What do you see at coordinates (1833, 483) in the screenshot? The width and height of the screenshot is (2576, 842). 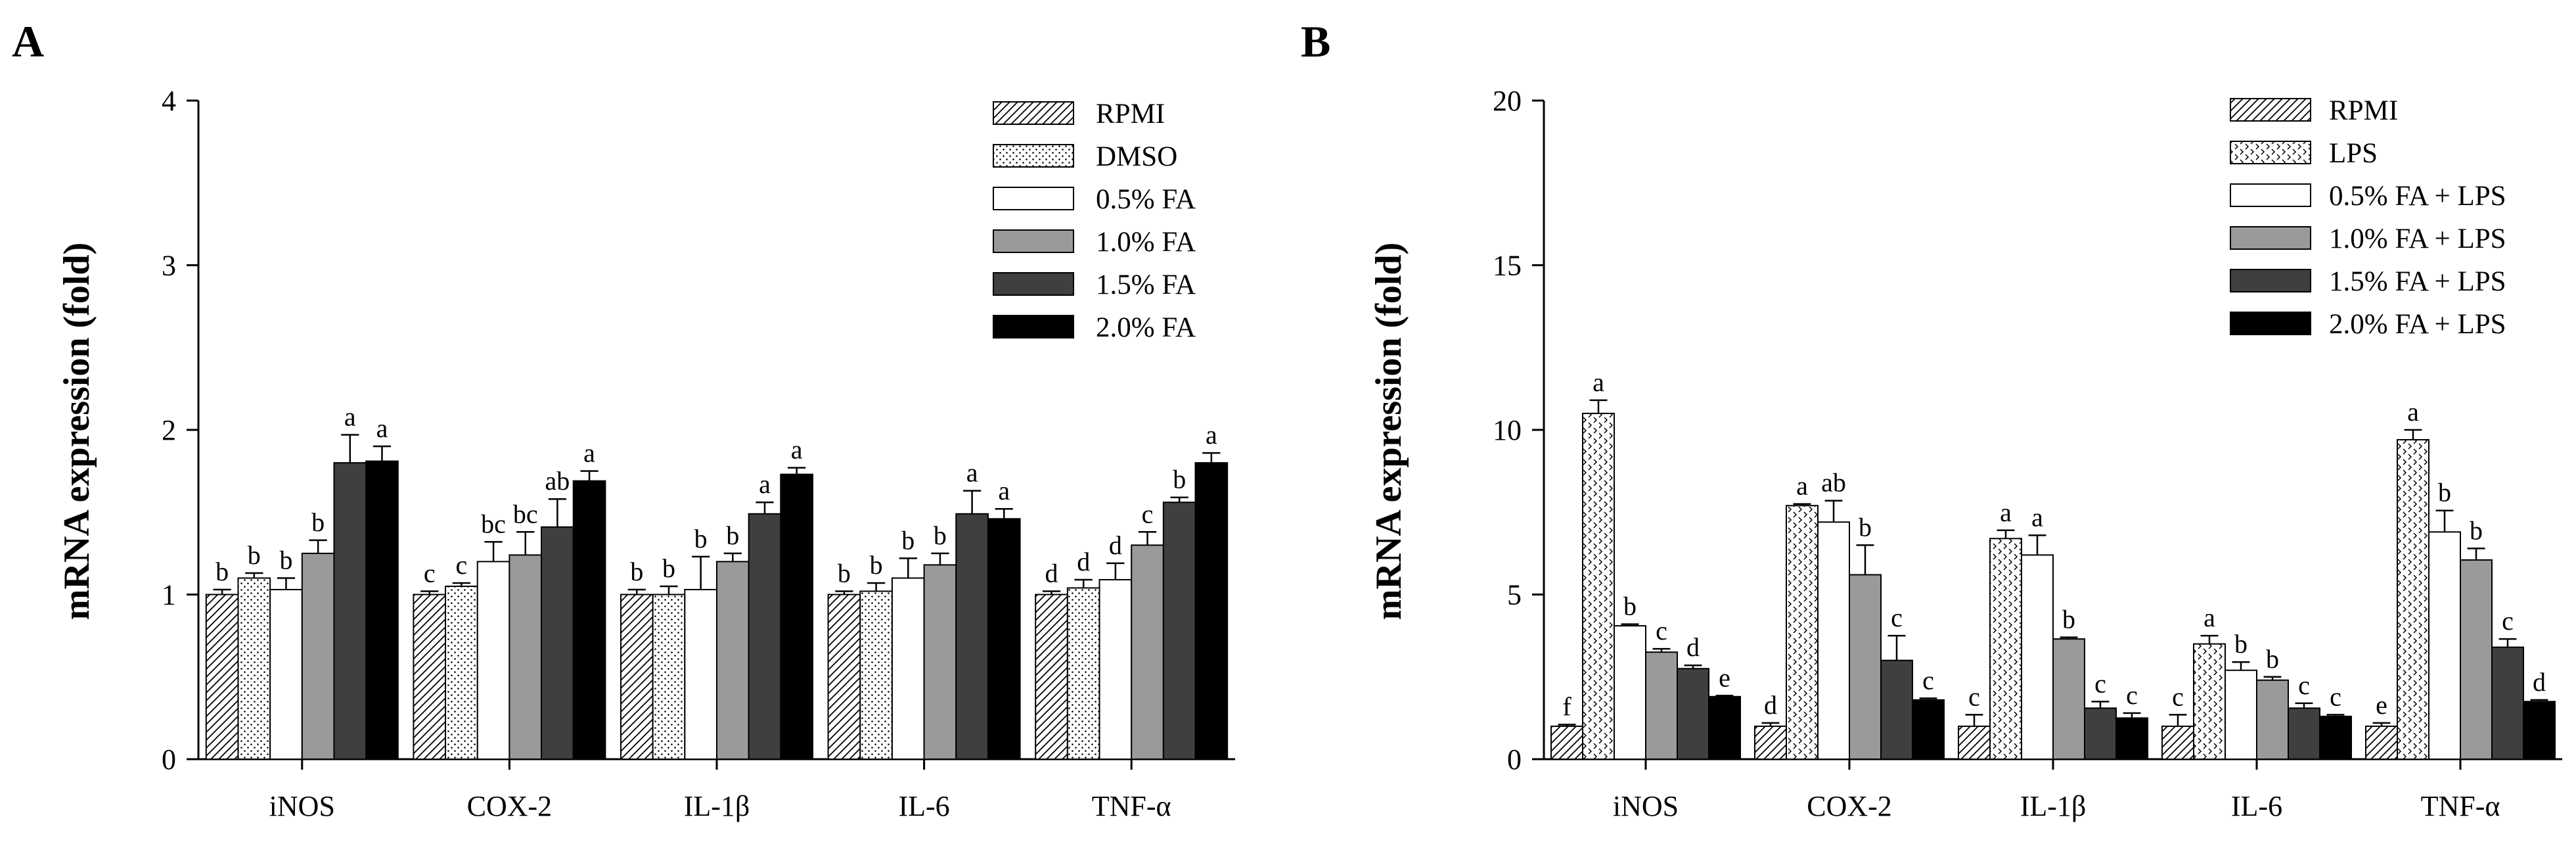 I see `significance-label: ab` at bounding box center [1833, 483].